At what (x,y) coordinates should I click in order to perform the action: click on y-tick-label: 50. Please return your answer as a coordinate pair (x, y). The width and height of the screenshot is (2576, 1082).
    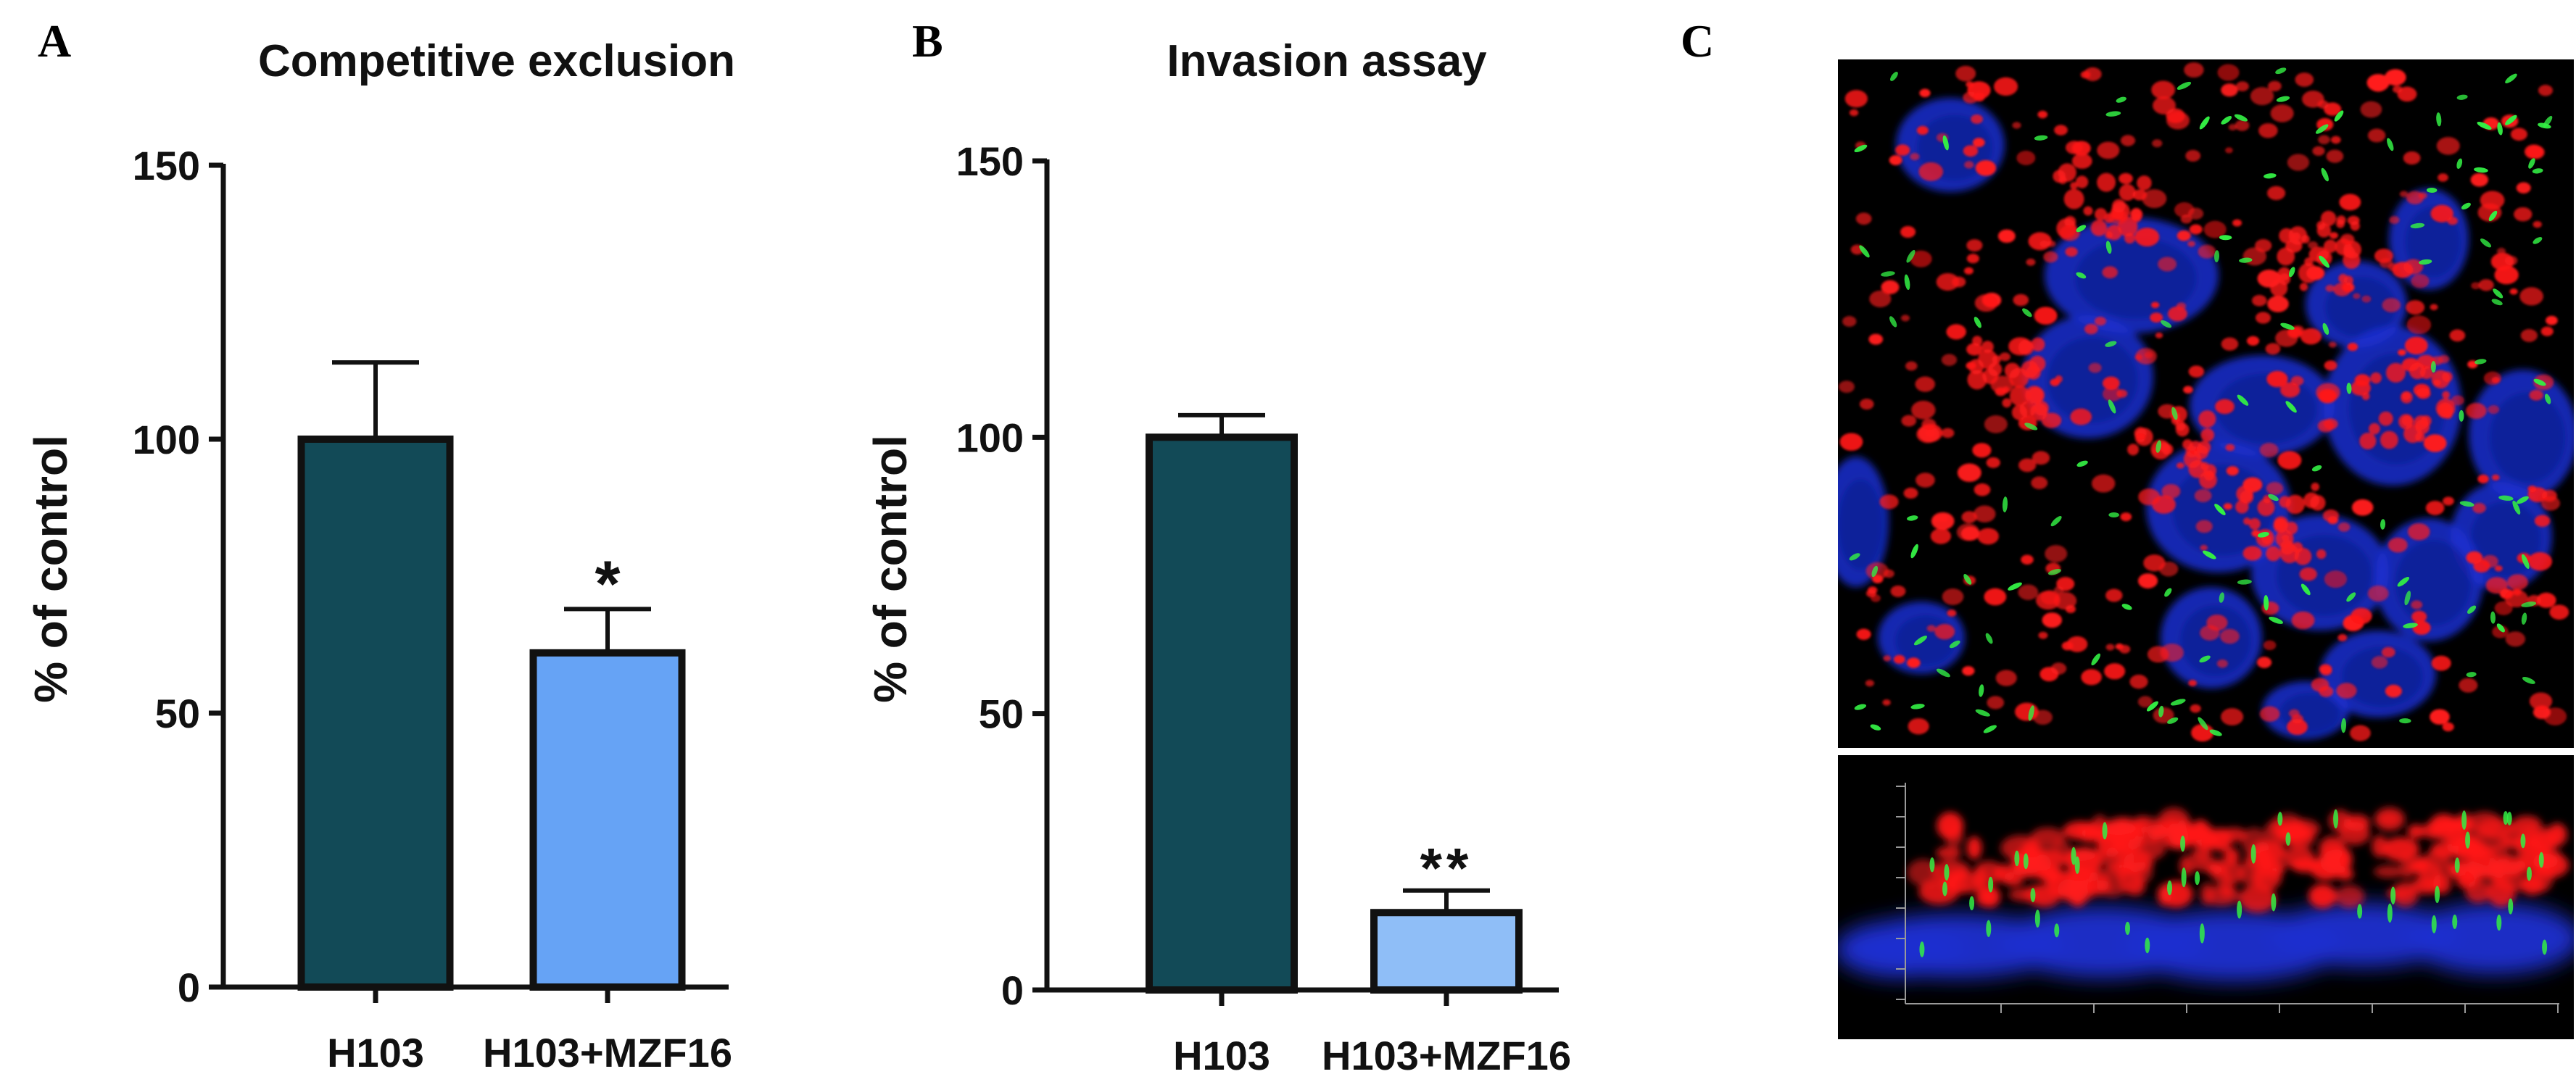
    Looking at the image, I should click on (1002, 714).